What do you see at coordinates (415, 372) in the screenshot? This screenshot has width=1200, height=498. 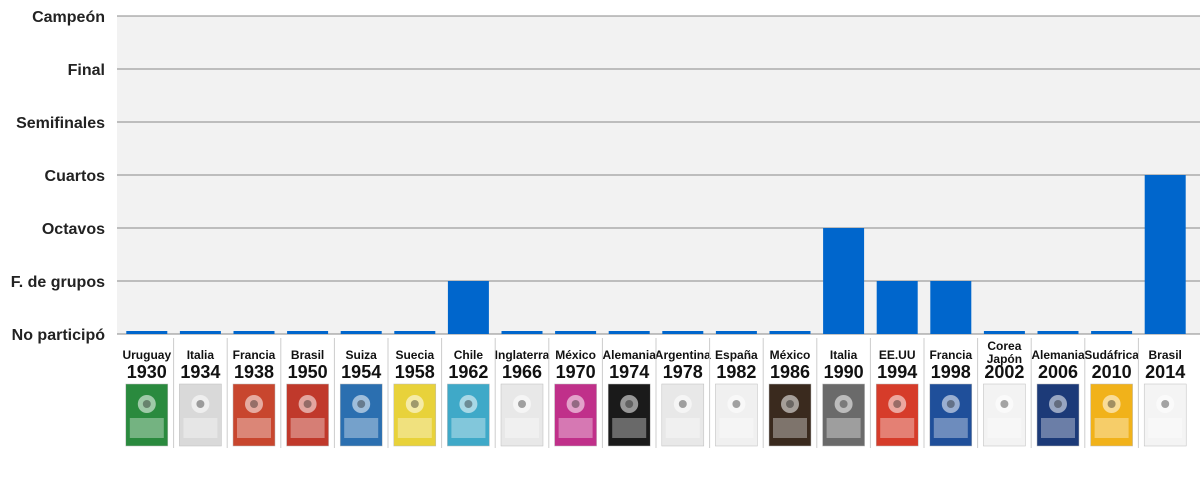 I see `year-label: 1958` at bounding box center [415, 372].